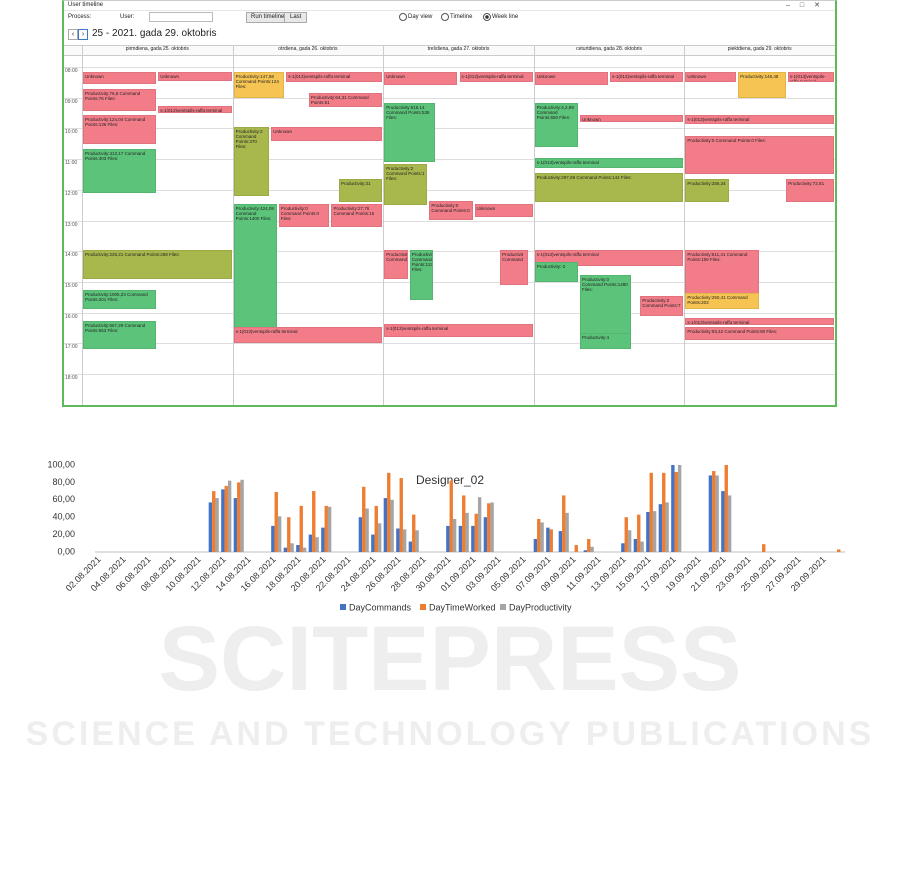 The width and height of the screenshot is (901, 887). I want to click on hour-label: 11:00, so click(71, 163).